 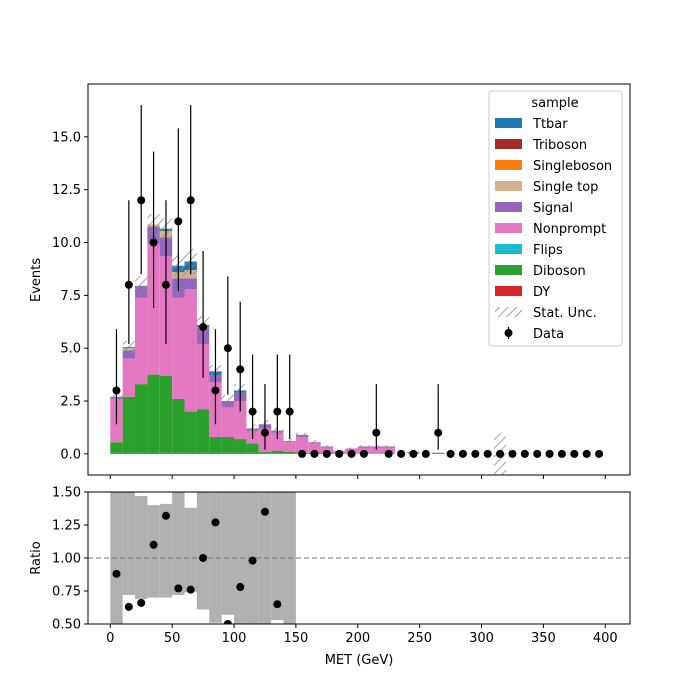 What do you see at coordinates (508, 312) in the screenshot?
I see `legend-swatch-stat-unc` at bounding box center [508, 312].